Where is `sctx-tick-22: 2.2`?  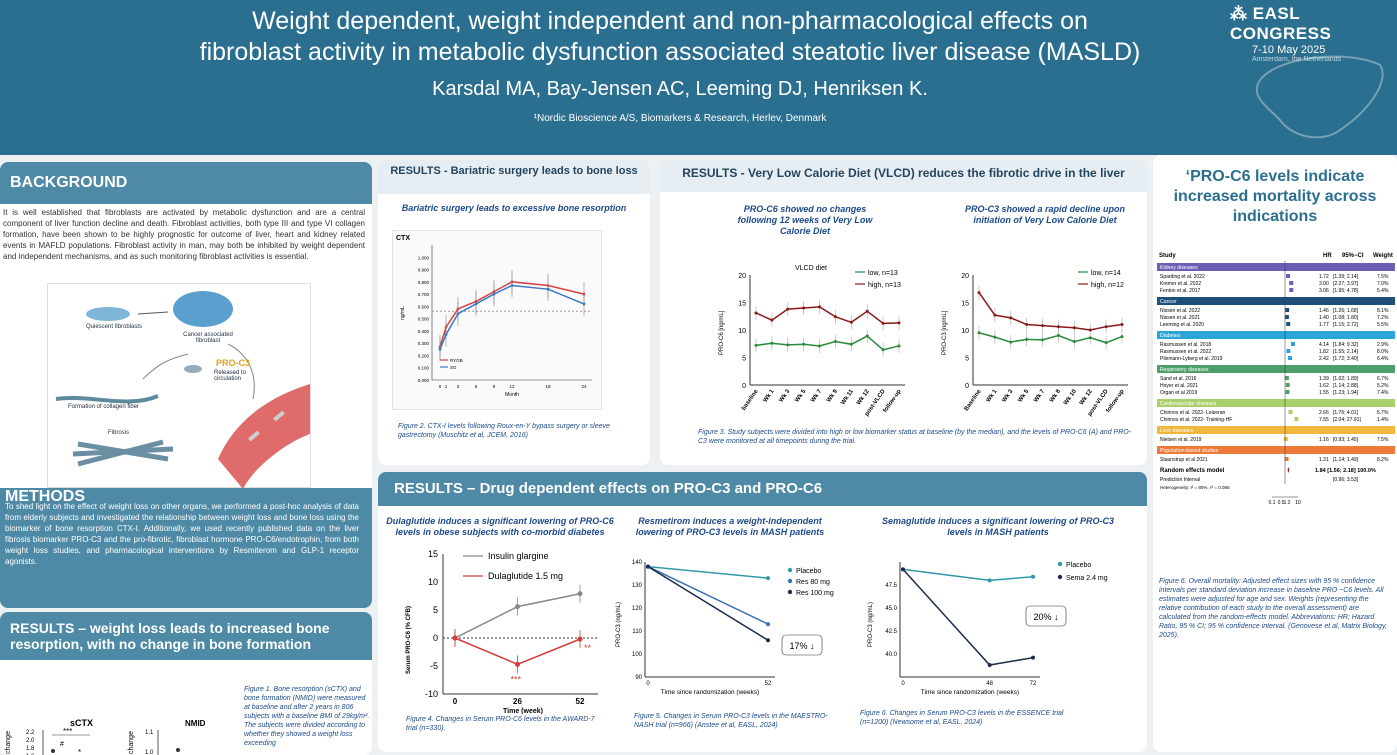
sctx-tick-22: 2.2 is located at coordinates (30, 733).